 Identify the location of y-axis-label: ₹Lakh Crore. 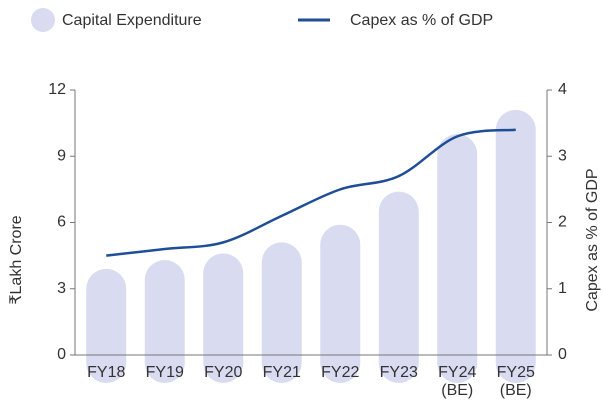
(16, 259).